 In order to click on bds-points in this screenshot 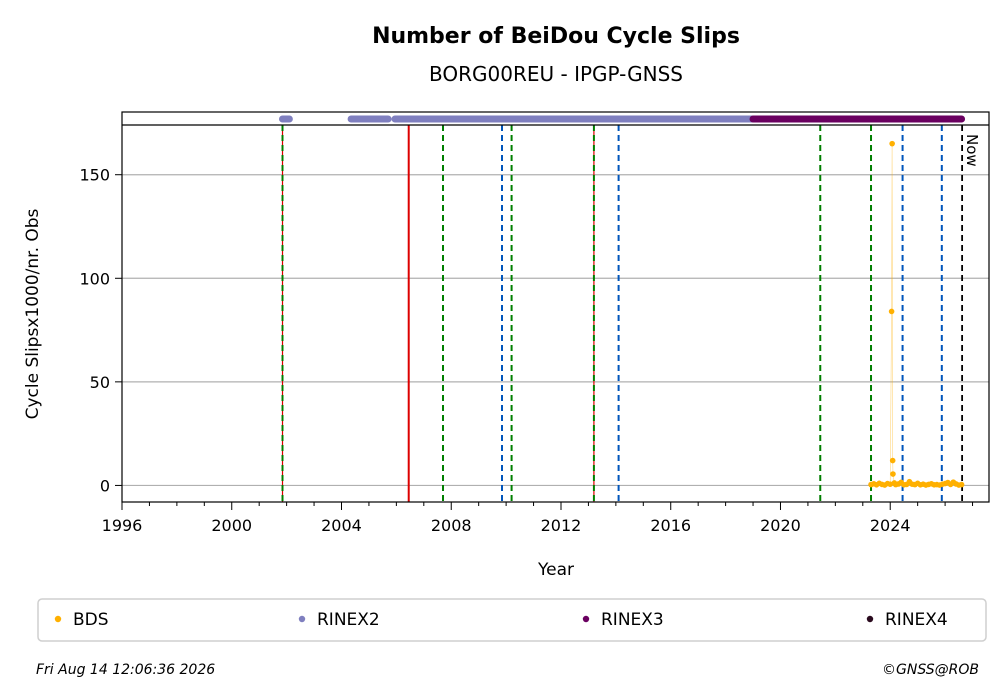, I will do `click(916, 314)`.